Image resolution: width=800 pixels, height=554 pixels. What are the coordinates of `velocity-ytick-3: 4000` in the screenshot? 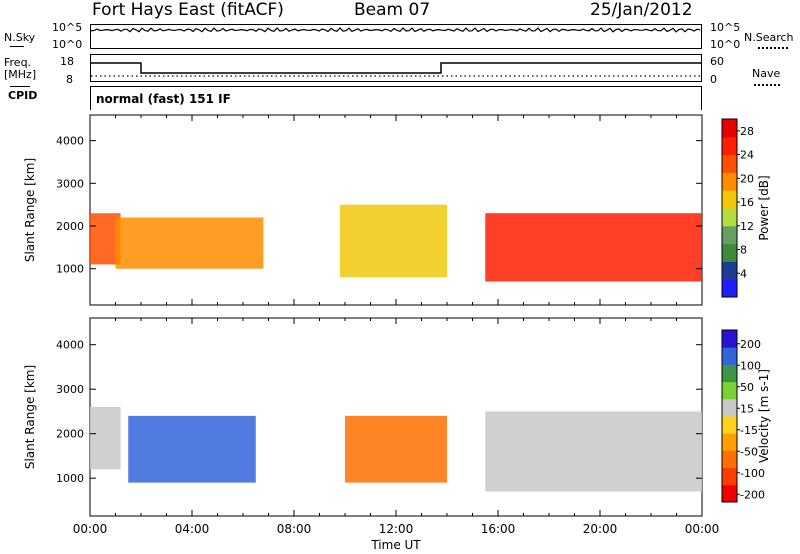 It's located at (70, 345).